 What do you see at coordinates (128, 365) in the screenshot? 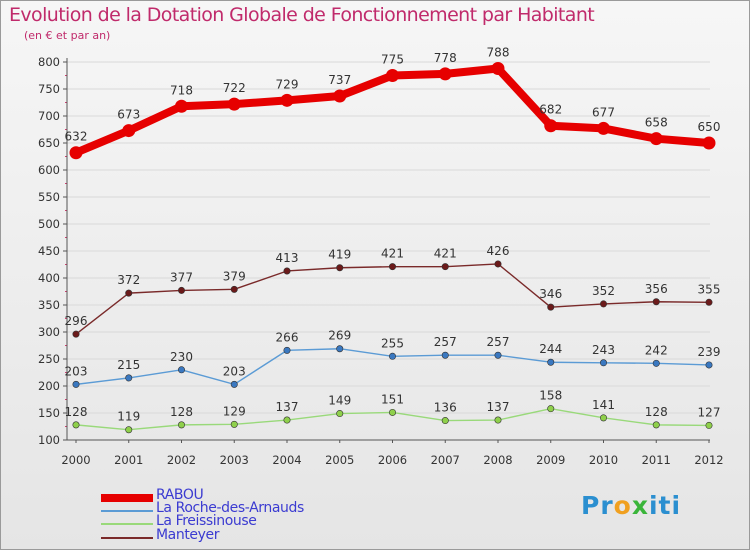
I see `data-label: 215` at bounding box center [128, 365].